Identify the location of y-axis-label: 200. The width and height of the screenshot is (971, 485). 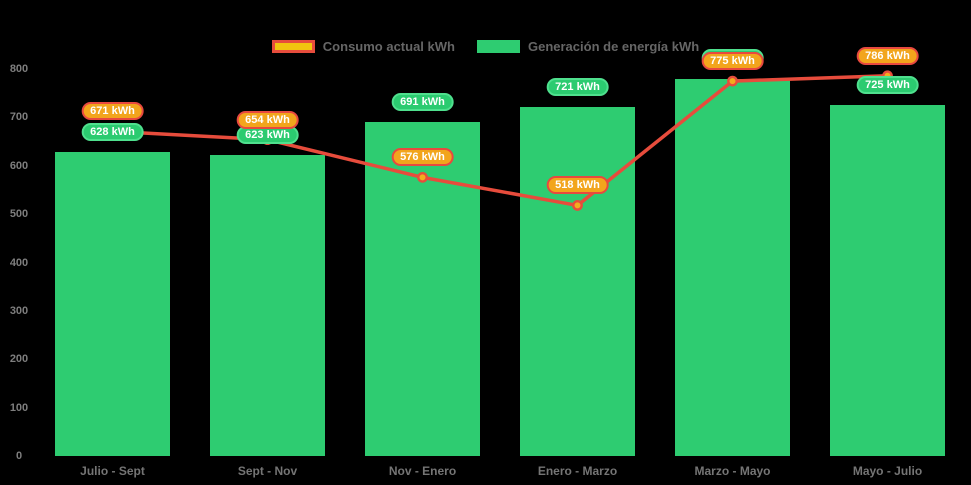
(19, 359).